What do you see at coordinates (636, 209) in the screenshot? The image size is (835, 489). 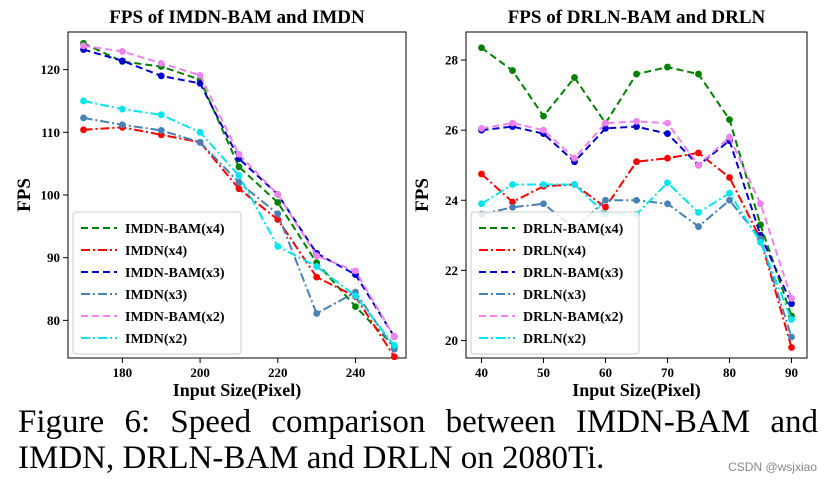 I see `series-DRLN-BAM(x2)` at bounding box center [636, 209].